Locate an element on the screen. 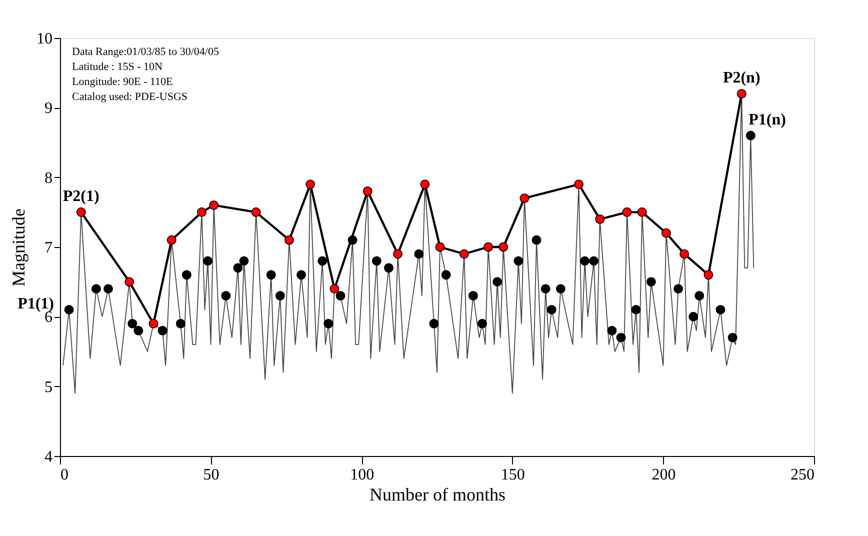 The width and height of the screenshot is (868, 536). x-tick-label: 200 is located at coordinates (664, 475).